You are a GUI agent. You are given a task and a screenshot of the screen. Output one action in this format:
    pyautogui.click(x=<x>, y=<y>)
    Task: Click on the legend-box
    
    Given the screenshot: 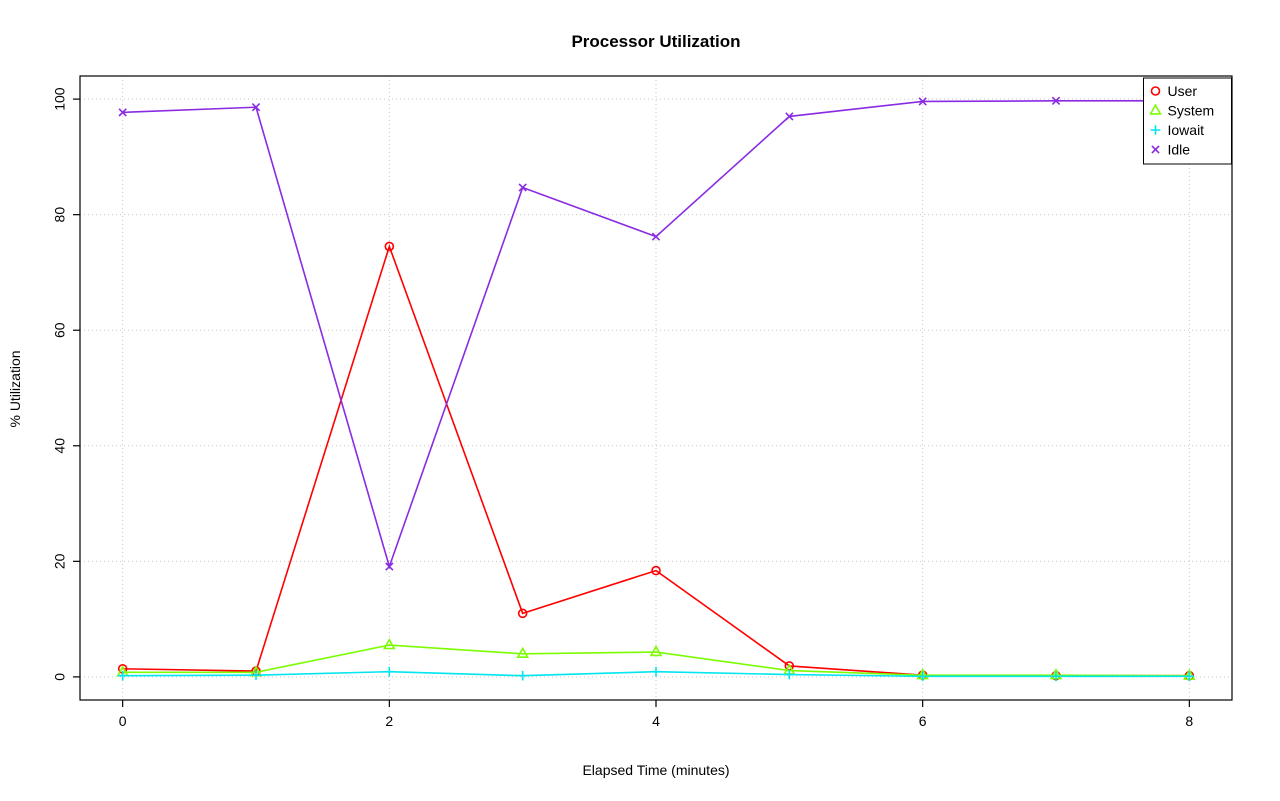 What is the action you would take?
    pyautogui.click(x=1187, y=121)
    